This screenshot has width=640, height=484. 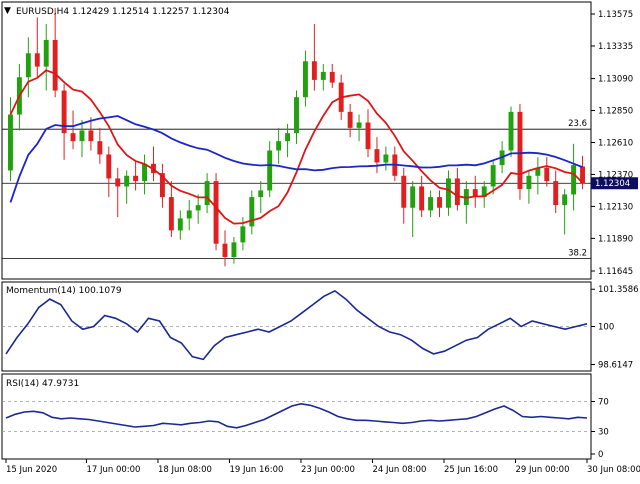 What do you see at coordinates (615, 47) in the screenshot?
I see `price-tick-label: 1.13335` at bounding box center [615, 47].